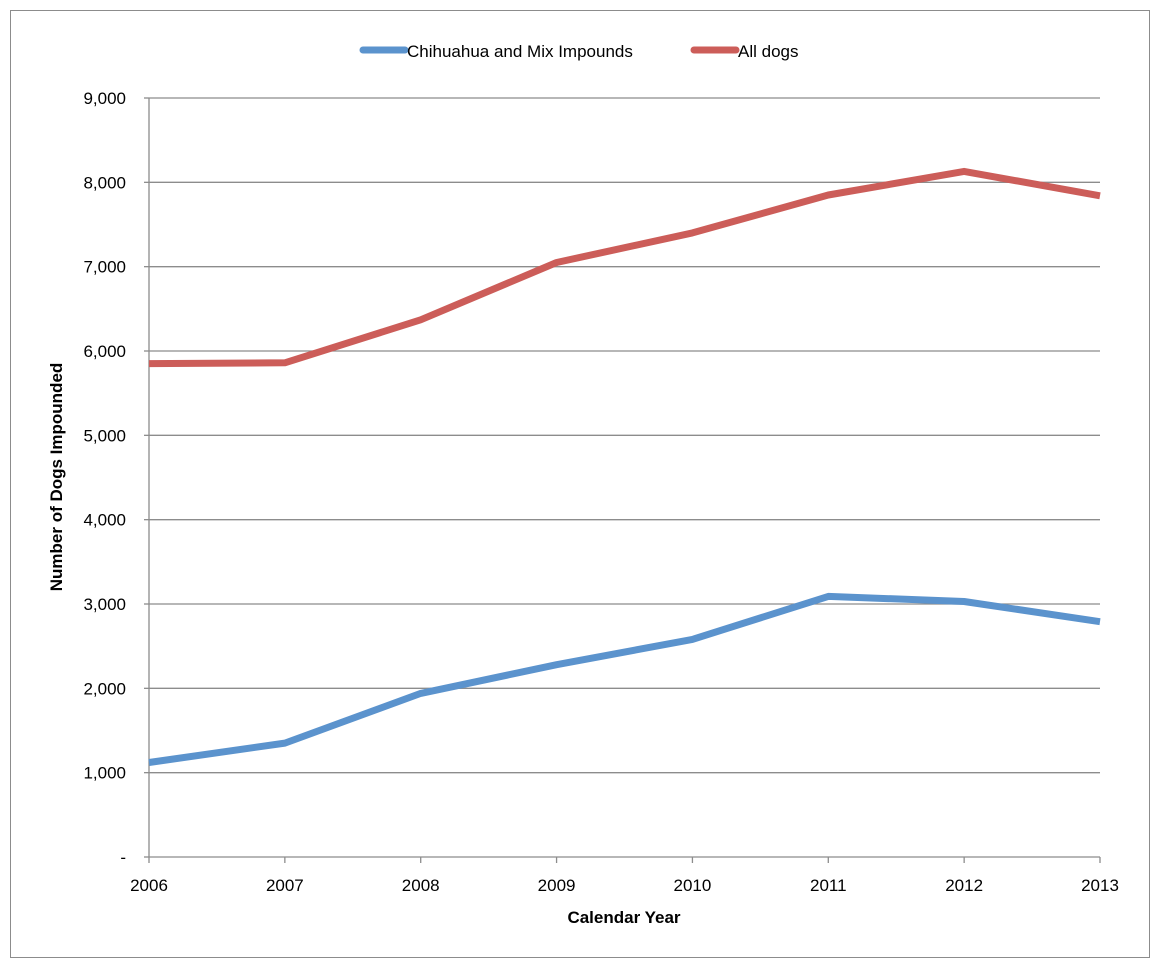  What do you see at coordinates (623, 917) in the screenshot?
I see `x-axis-title: Calendar Year` at bounding box center [623, 917].